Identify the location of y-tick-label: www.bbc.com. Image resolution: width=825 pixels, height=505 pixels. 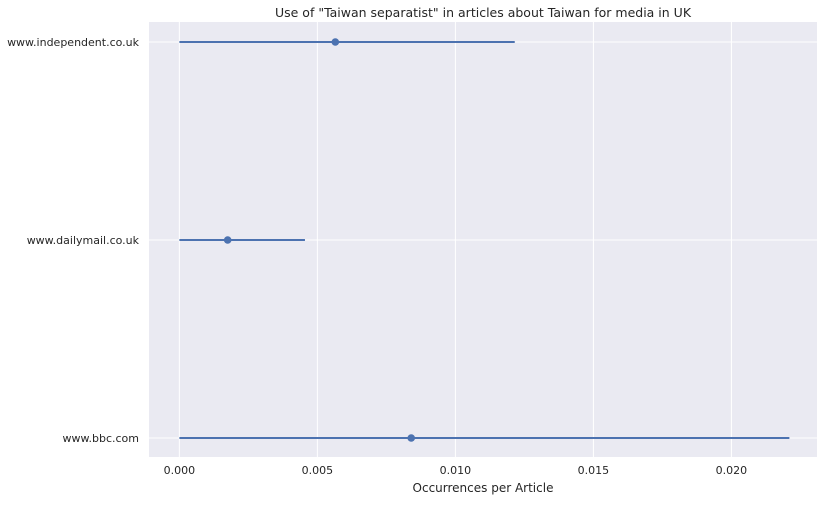
(101, 438).